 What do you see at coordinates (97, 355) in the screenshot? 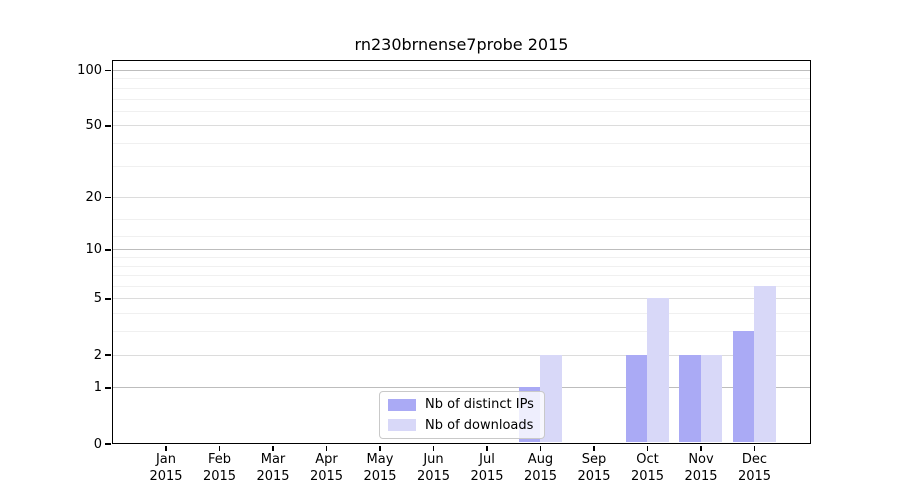
I see `y-tick-label-2: 2` at bounding box center [97, 355].